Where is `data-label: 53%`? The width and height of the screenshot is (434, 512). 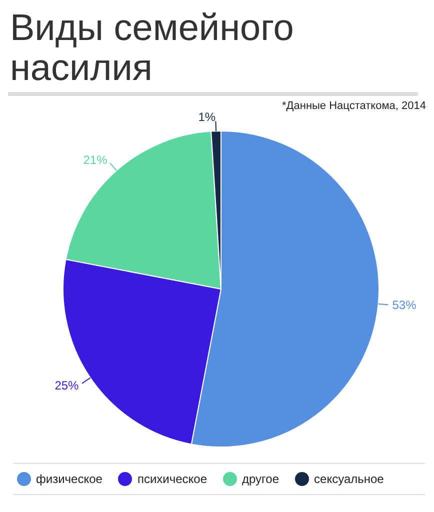
data-label: 53% is located at coordinates (404, 305).